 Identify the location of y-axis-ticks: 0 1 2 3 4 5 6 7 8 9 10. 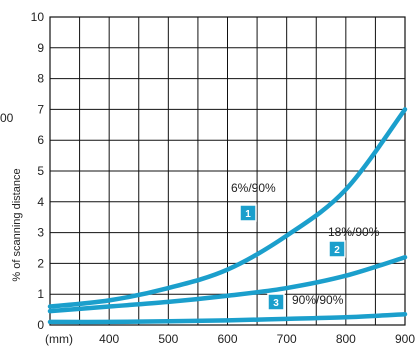
(38, 171).